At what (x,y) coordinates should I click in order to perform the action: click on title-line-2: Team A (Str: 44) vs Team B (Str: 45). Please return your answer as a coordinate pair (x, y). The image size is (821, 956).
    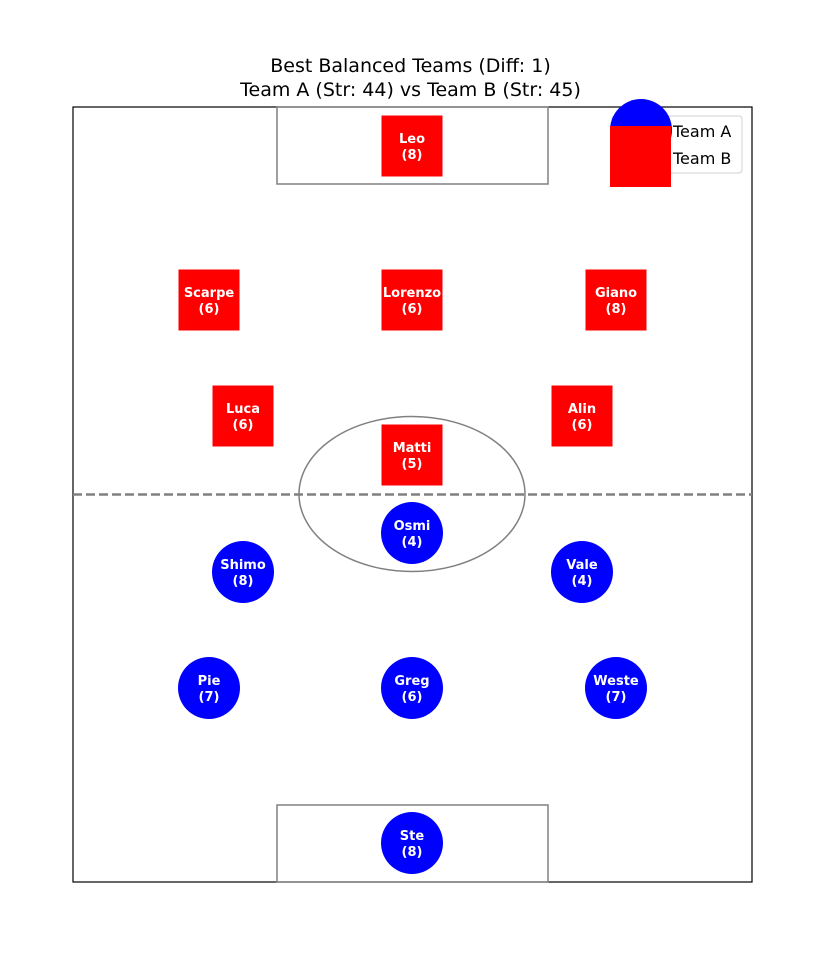
    Looking at the image, I should click on (410, 90).